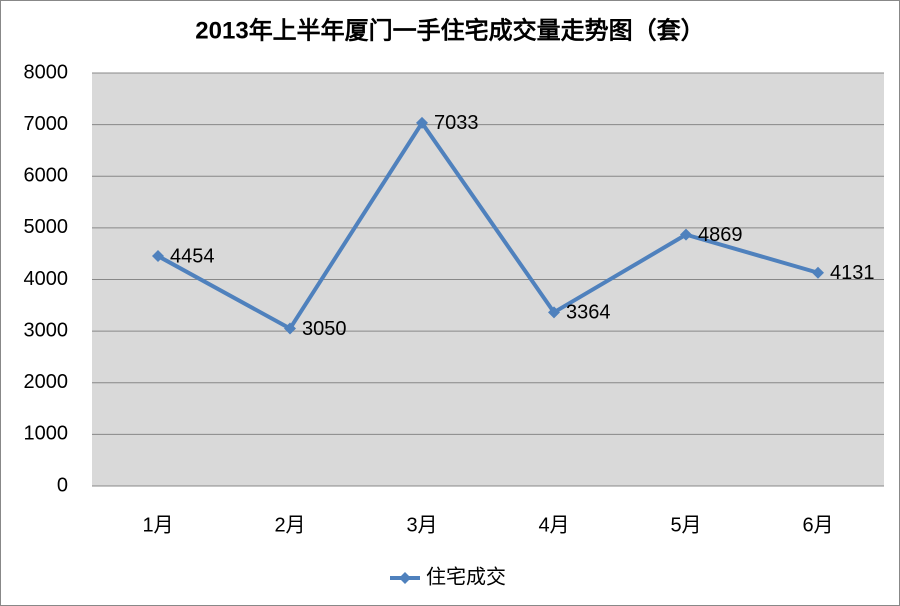  Describe the element at coordinates (46, 434) in the screenshot. I see `y-tick-label: 1000` at that location.